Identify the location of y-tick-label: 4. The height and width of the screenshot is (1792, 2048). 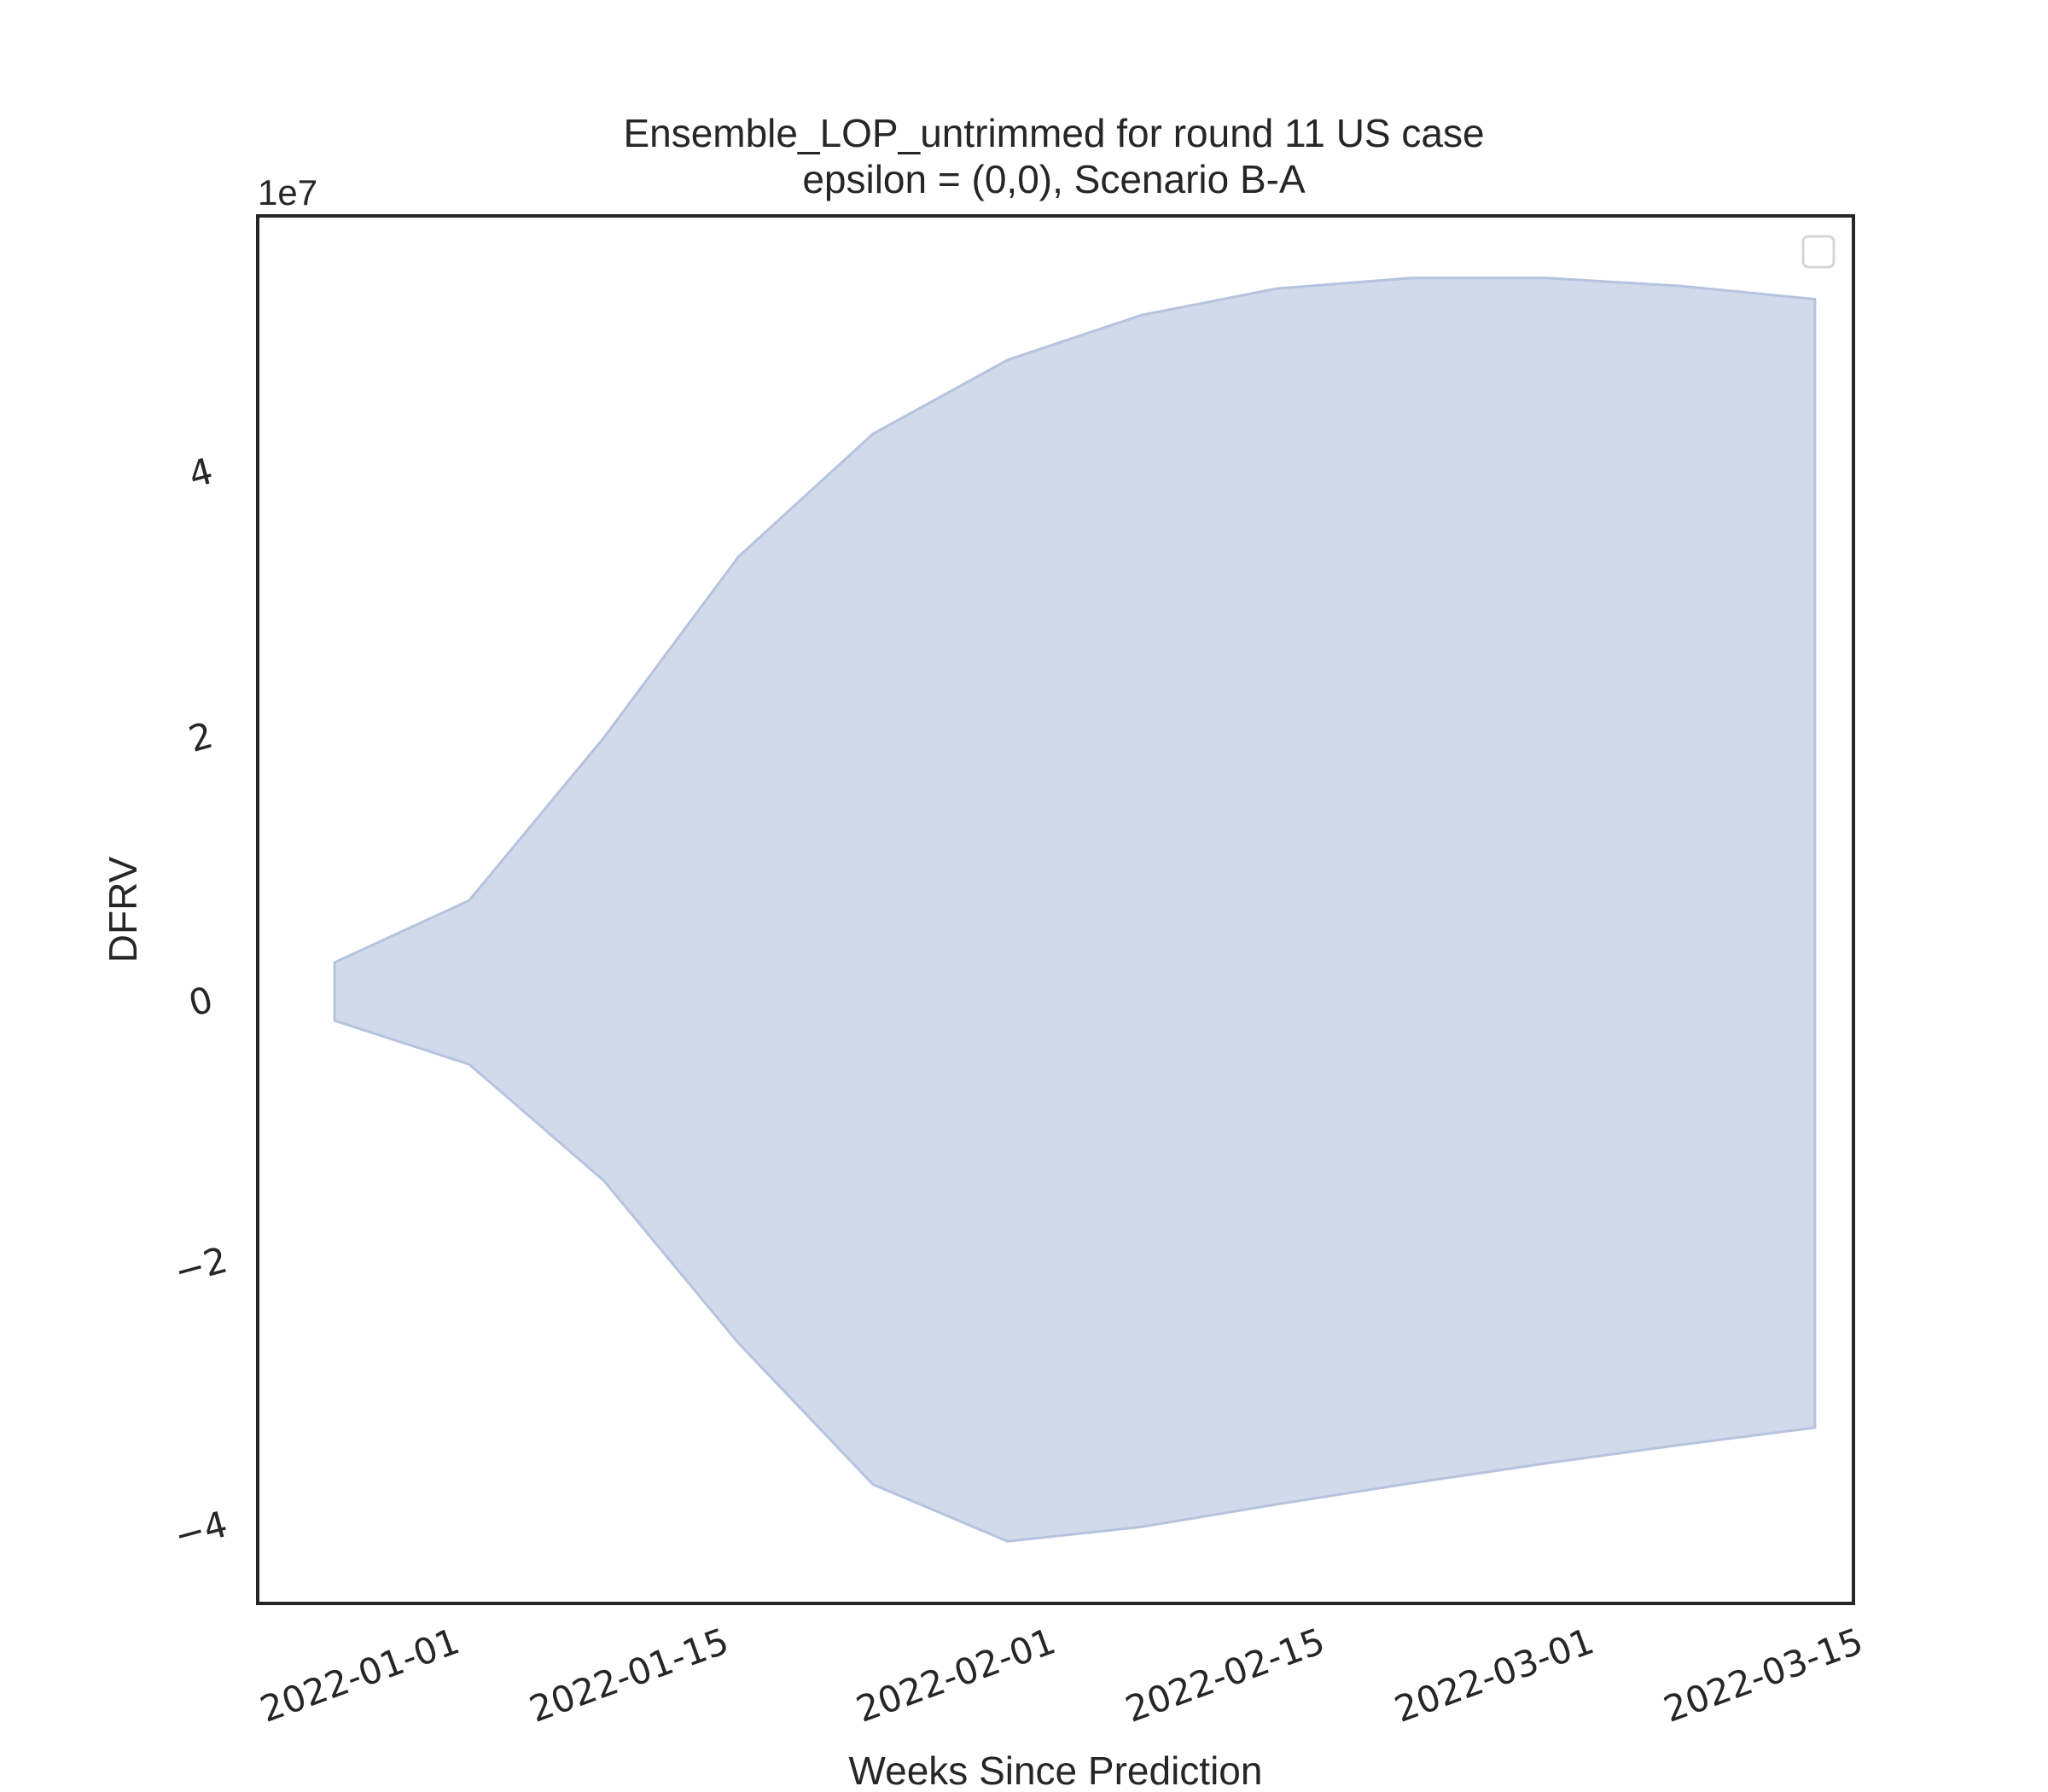
(201, 473).